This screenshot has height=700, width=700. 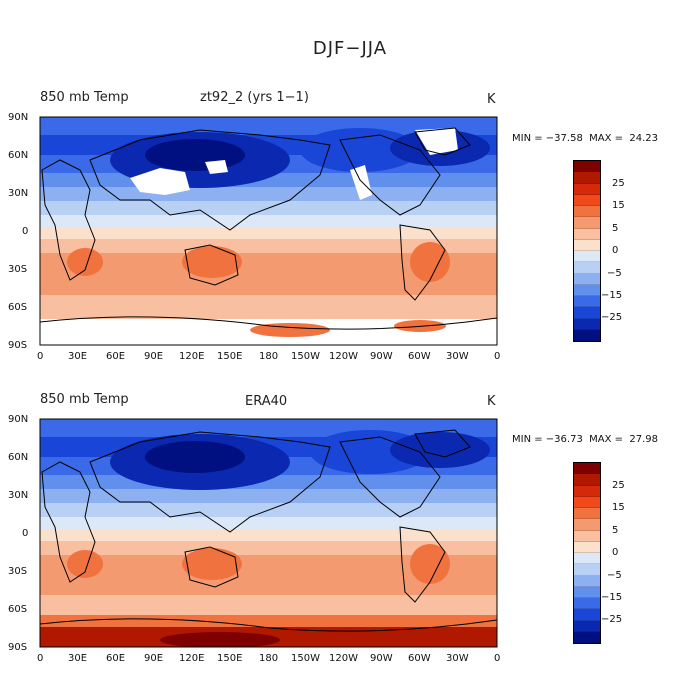 I want to click on min-max-stats: MIN = −37.58 MAX = 24.23, so click(x=585, y=138).